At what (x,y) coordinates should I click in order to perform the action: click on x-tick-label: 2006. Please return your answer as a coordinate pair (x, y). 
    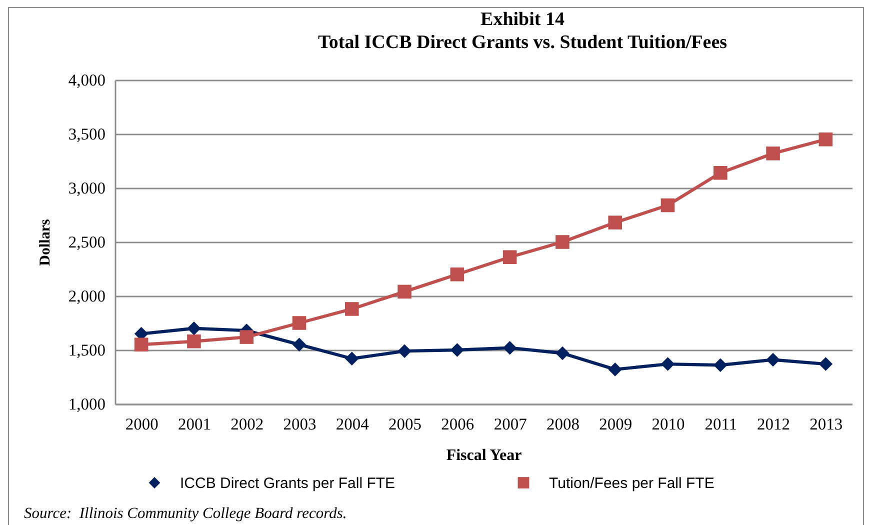
    Looking at the image, I should click on (457, 424).